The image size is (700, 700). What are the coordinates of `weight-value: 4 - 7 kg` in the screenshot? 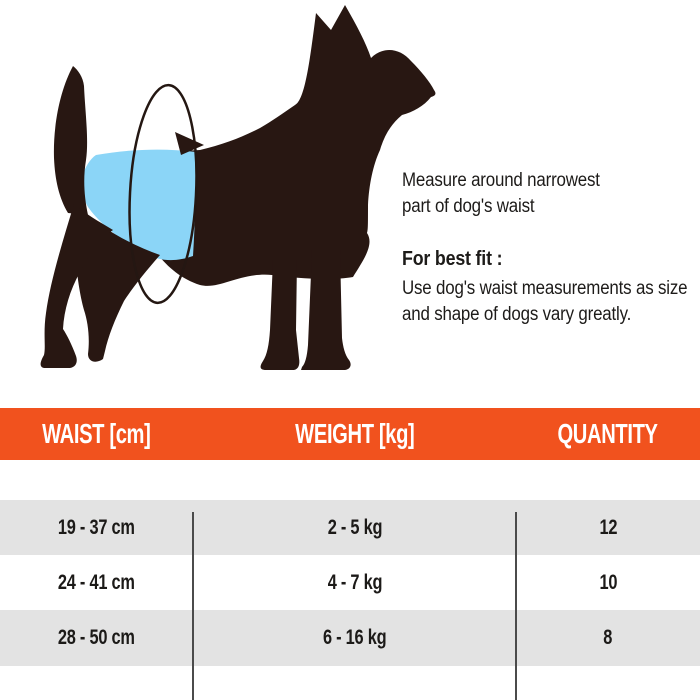 It's located at (354, 582).